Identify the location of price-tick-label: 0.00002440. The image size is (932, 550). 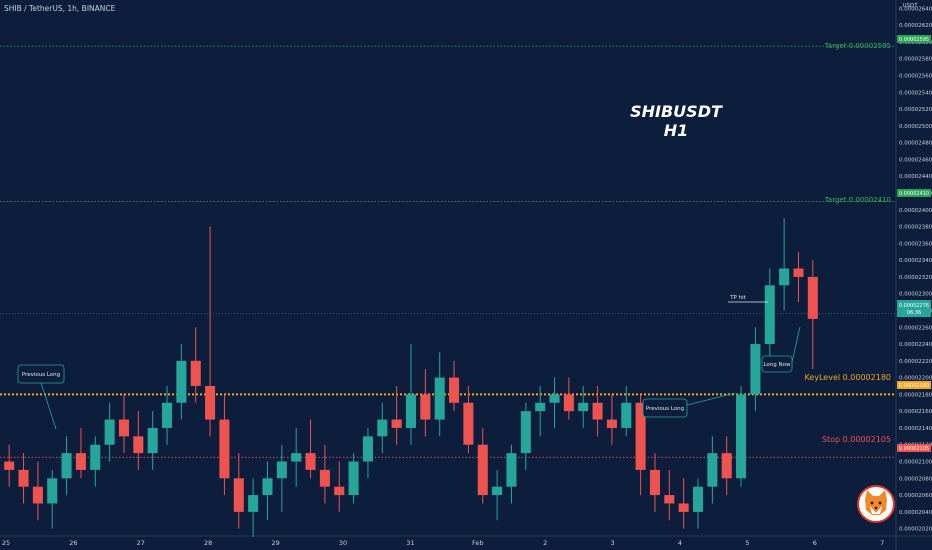
(915, 177).